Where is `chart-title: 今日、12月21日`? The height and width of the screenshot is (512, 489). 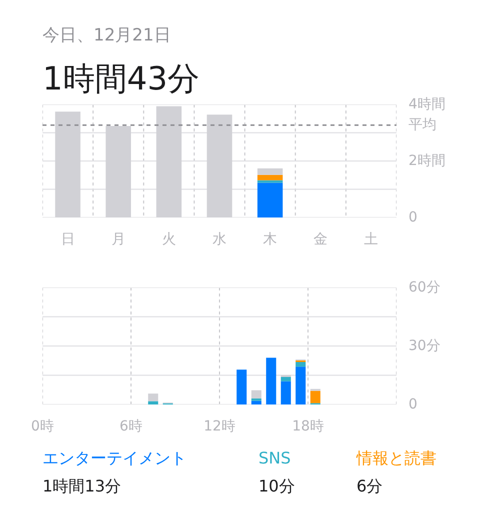 chart-title: 今日、12月21日 is located at coordinates (106, 36).